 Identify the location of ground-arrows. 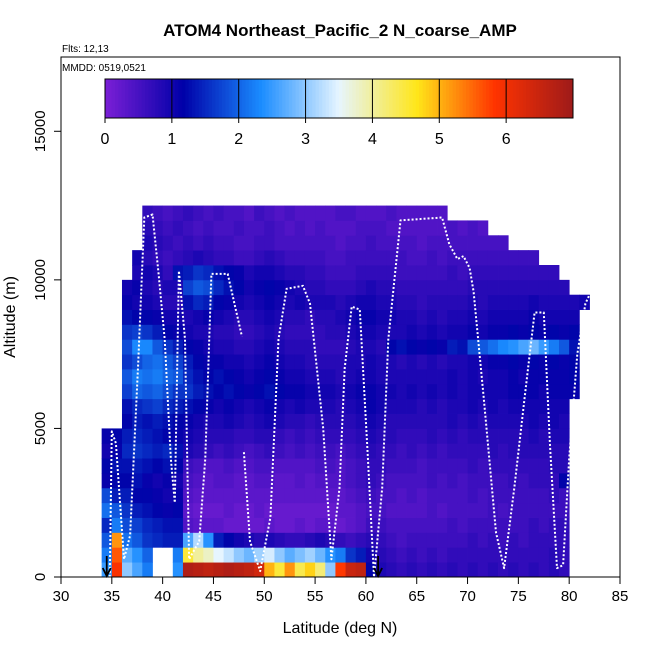
(242, 567).